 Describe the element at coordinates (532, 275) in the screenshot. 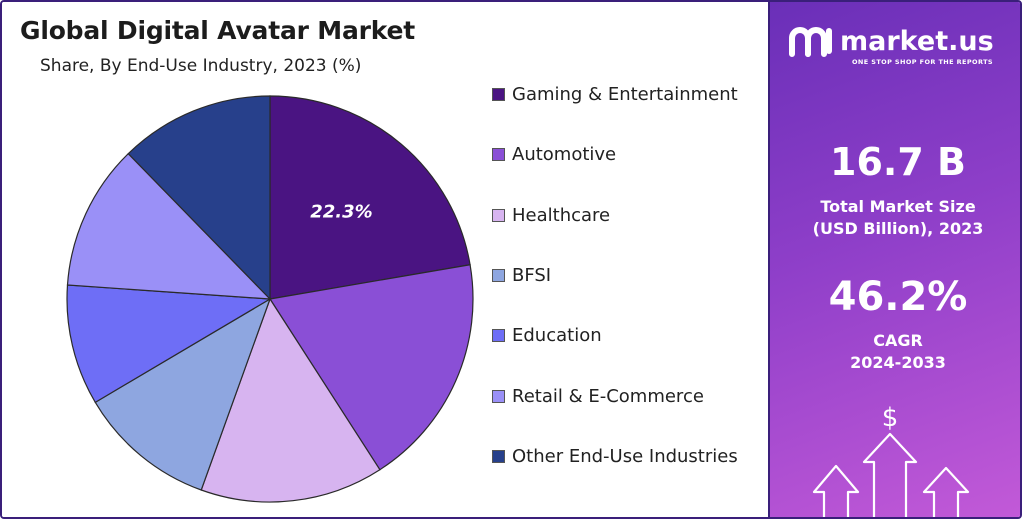

I see `legend-label: BFSI` at that location.